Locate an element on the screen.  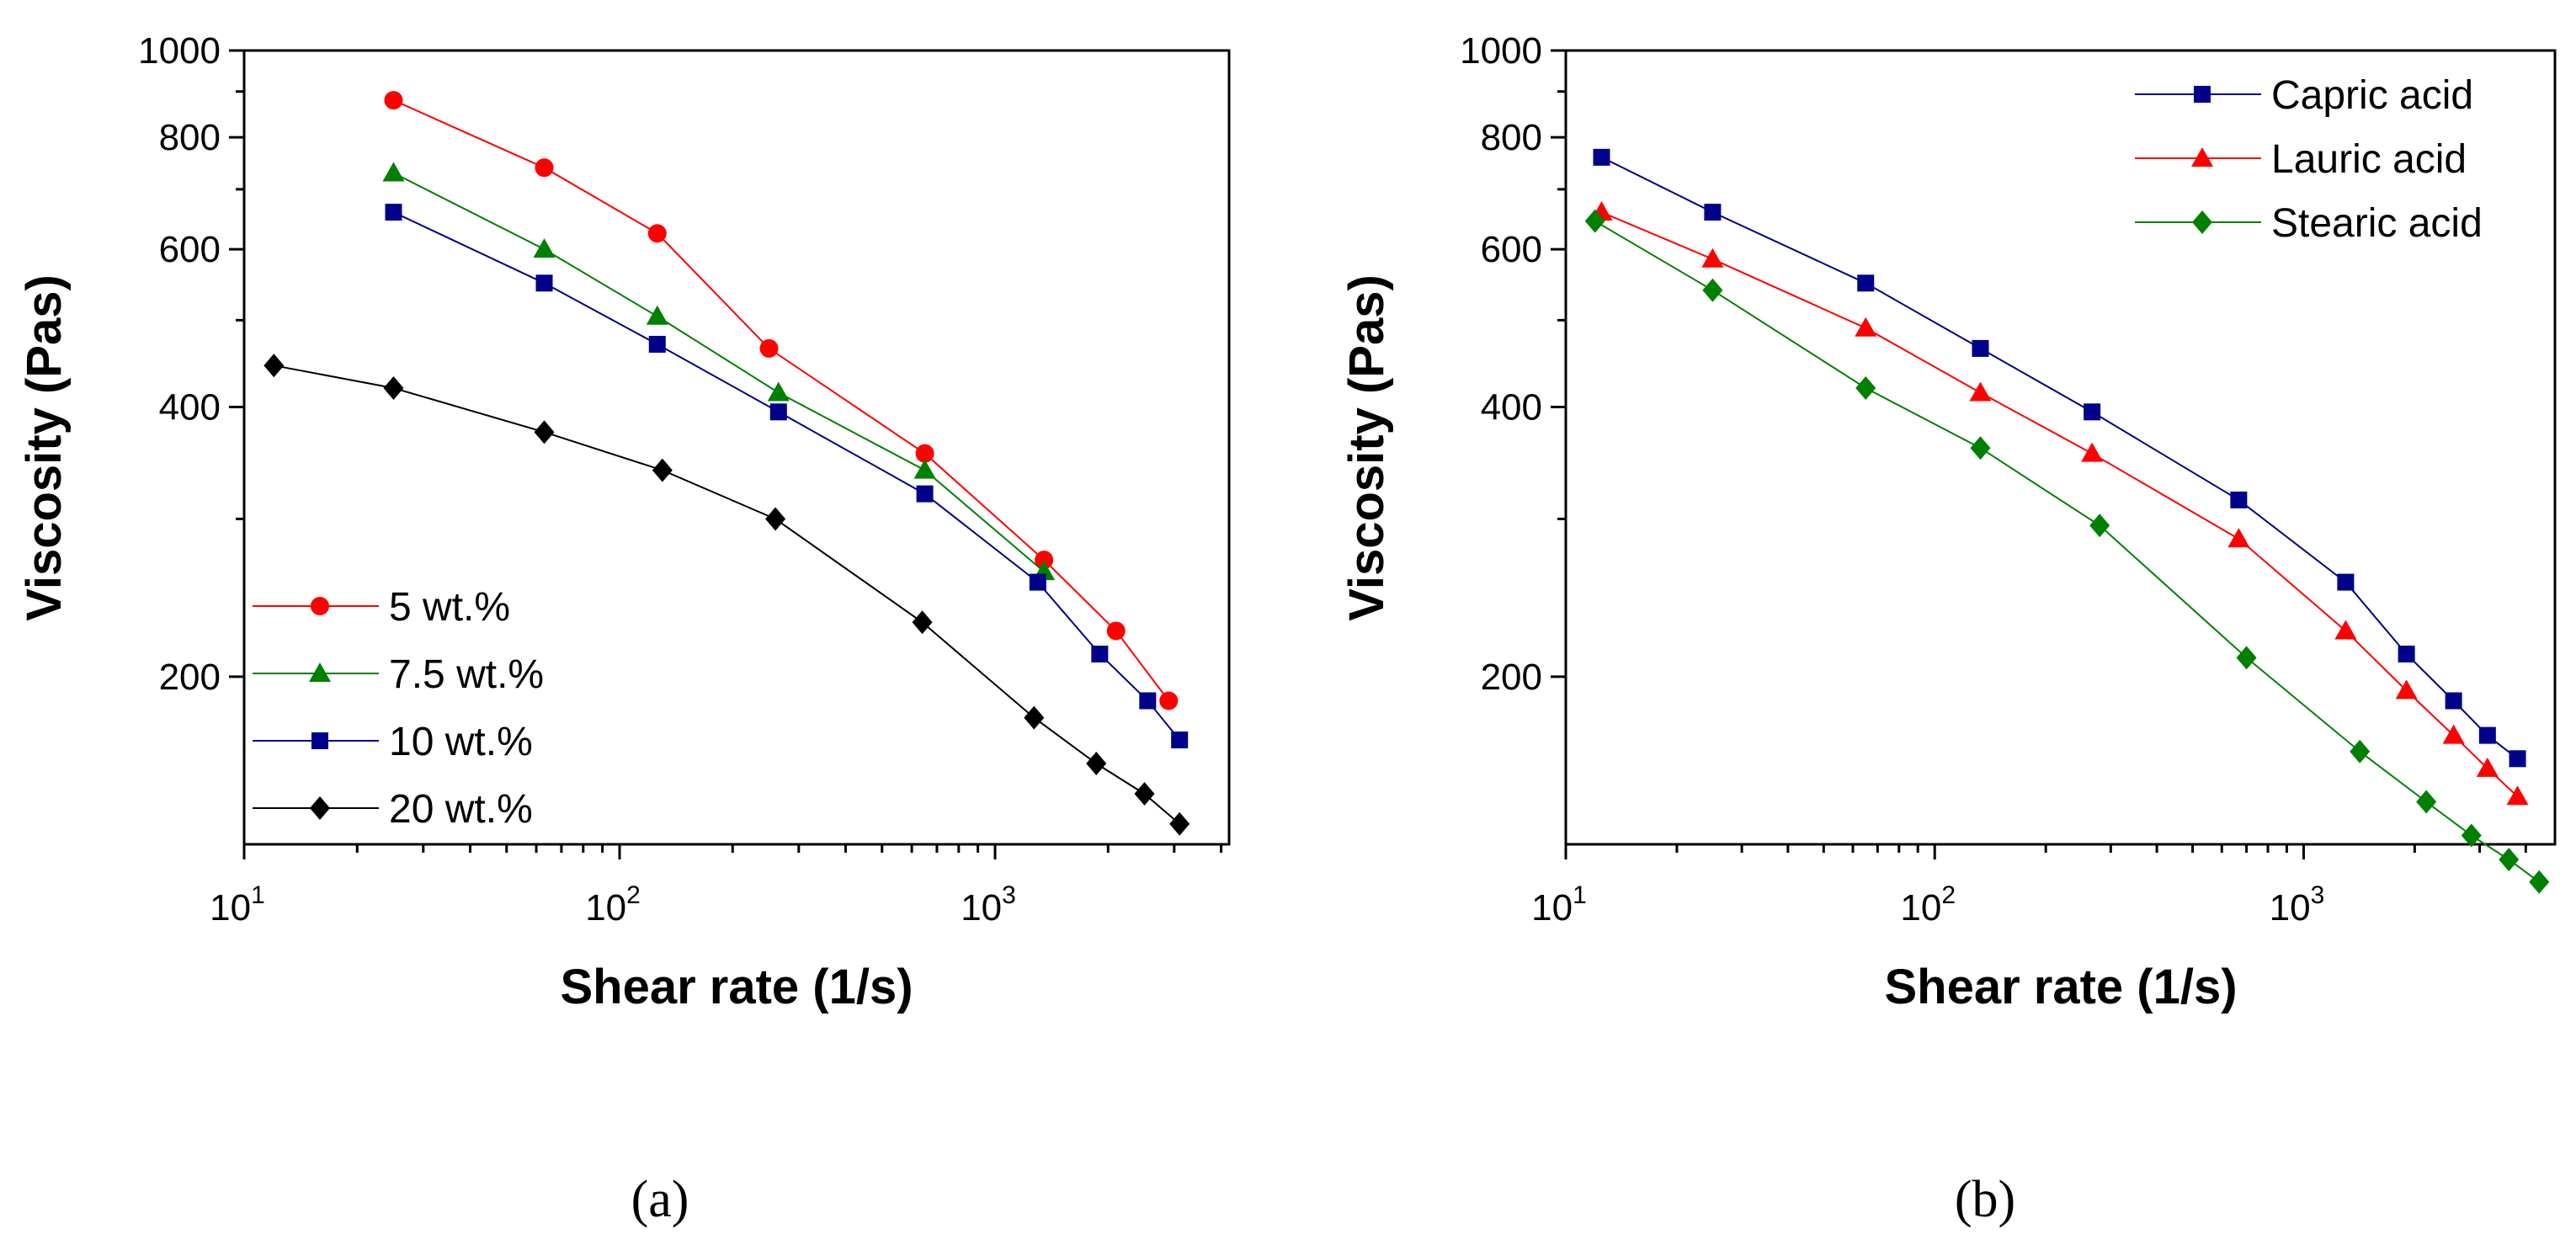
legend-item: 20 wt.% is located at coordinates (393, 809).